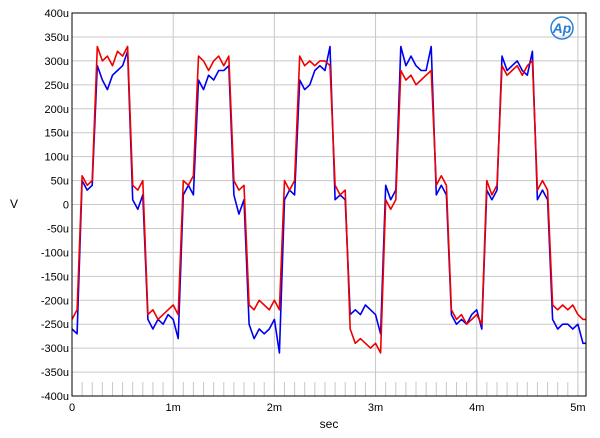 This screenshot has width=600, height=438. I want to click on y-tick-label: -150u, so click(55, 277).